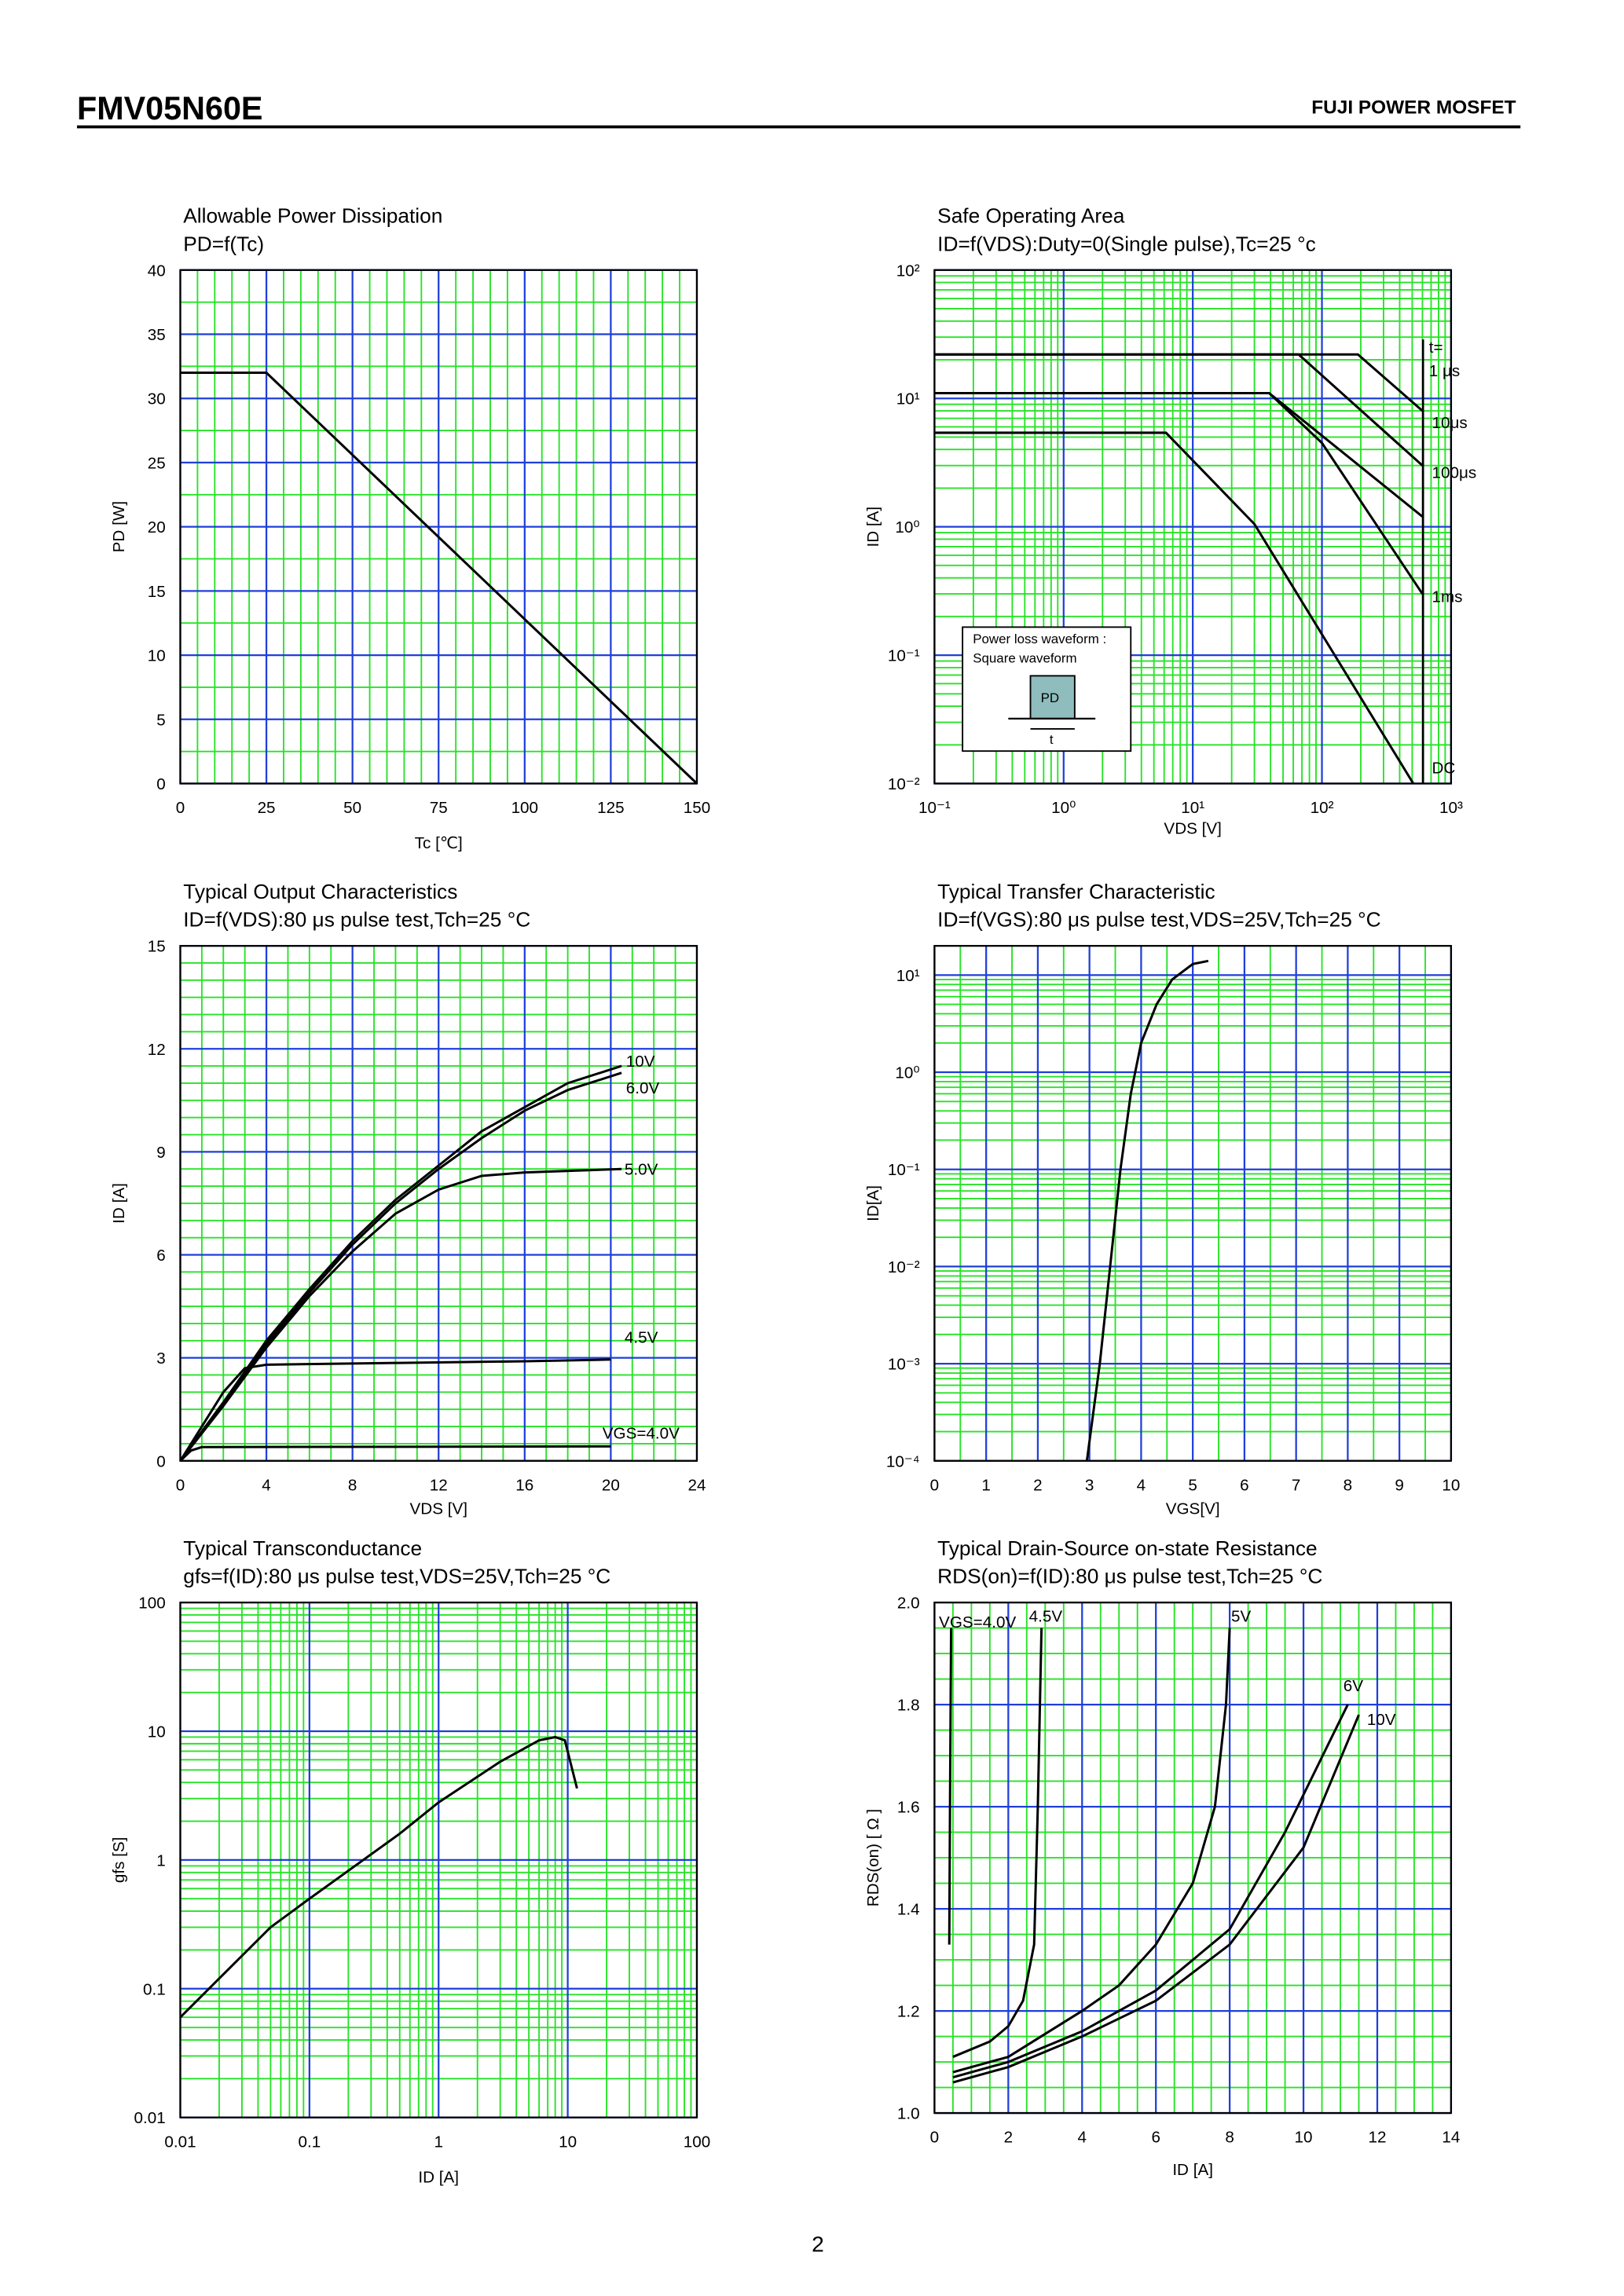  What do you see at coordinates (161, 1153) in the screenshot?
I see `y-tick-label: 9` at bounding box center [161, 1153].